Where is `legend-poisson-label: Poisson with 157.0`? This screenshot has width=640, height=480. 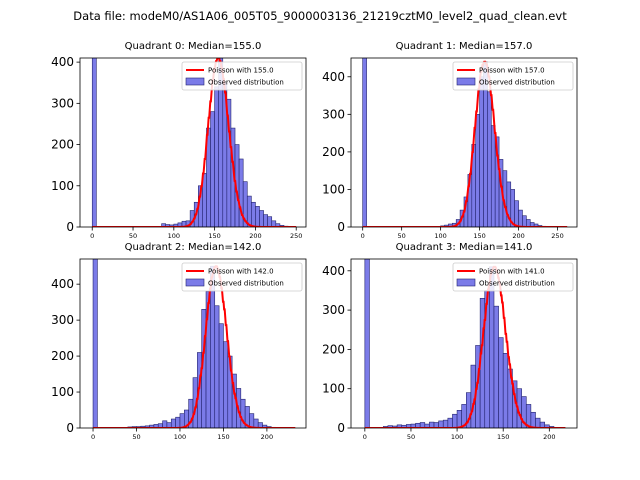
legend-poisson-label: Poisson with 157.0 is located at coordinates (512, 71).